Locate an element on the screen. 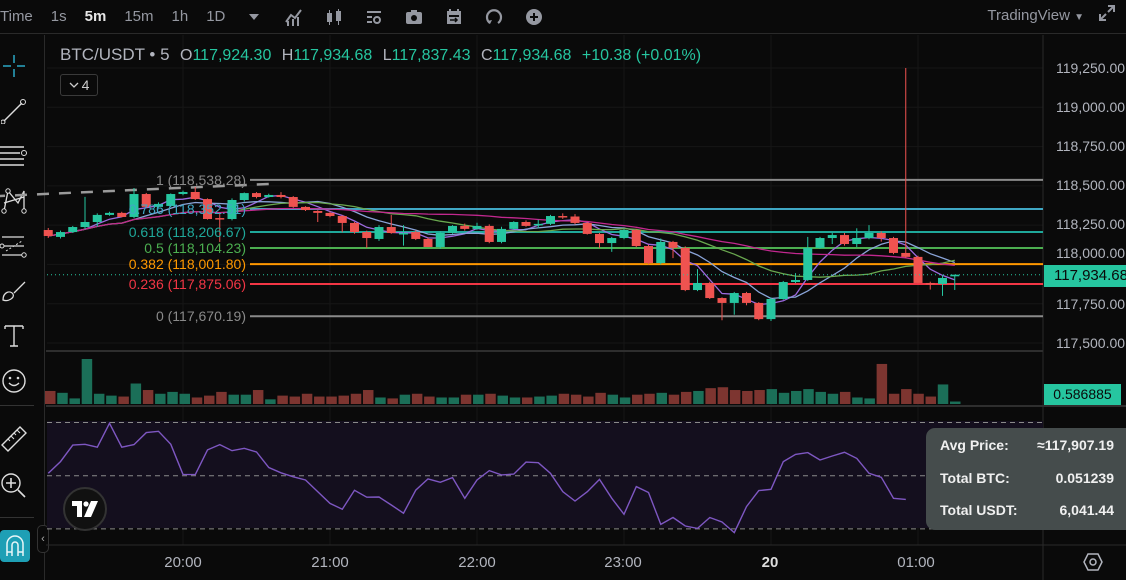 The width and height of the screenshot is (1126, 580). interval-1h: 1h is located at coordinates (180, 16).